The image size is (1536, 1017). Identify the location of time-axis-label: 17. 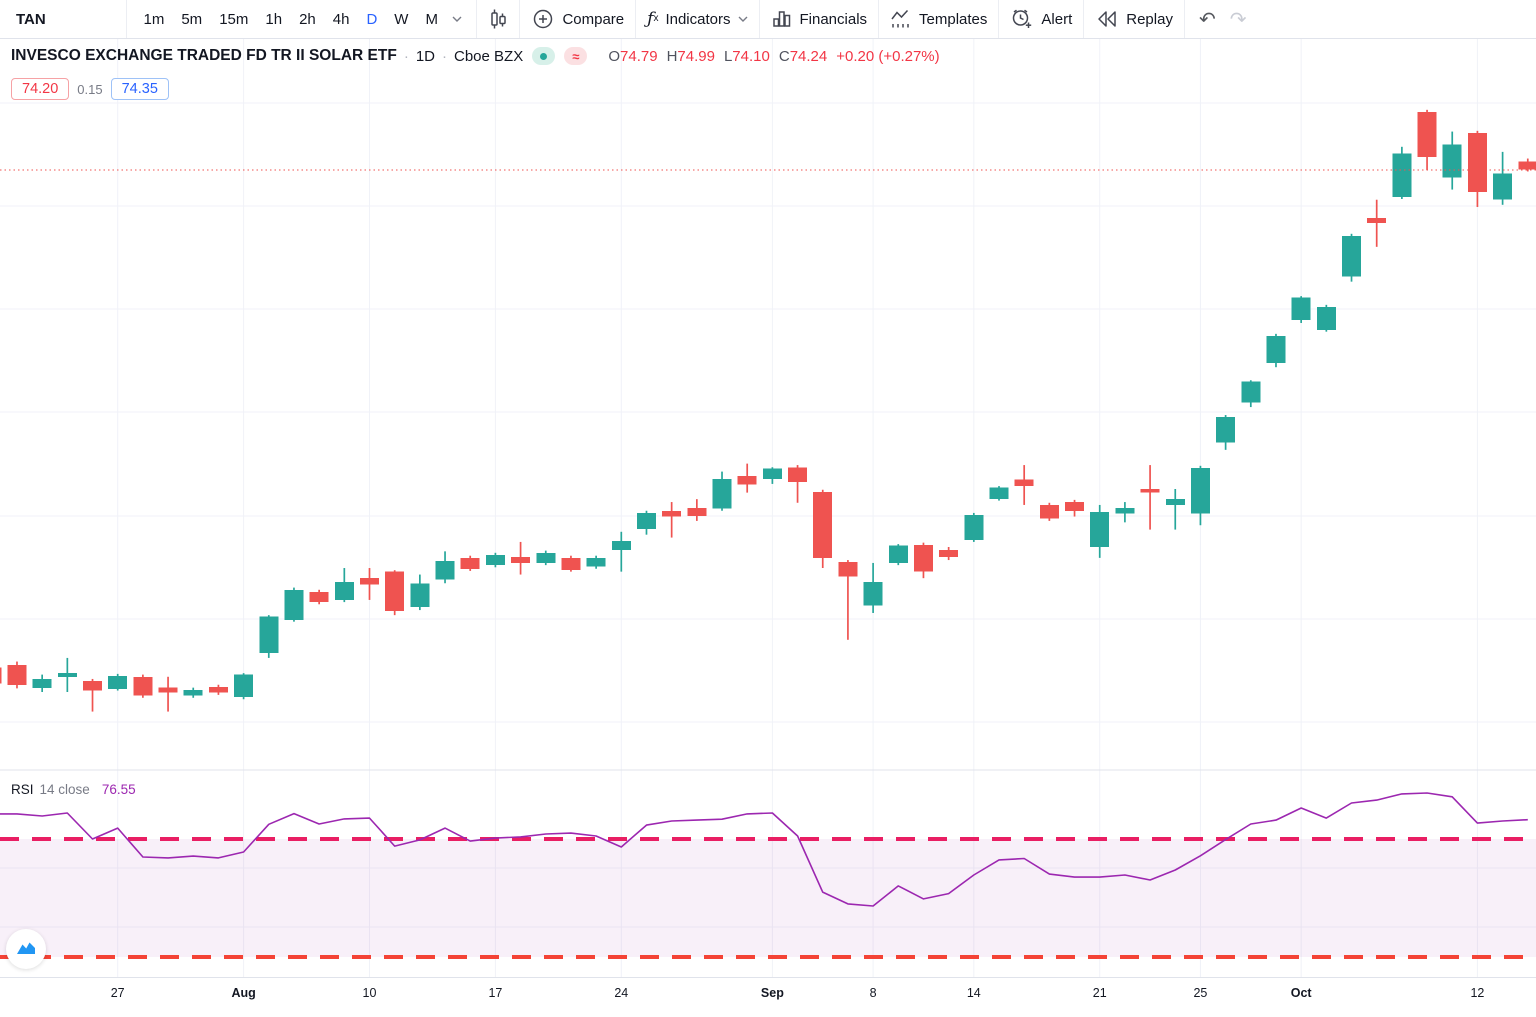
(495, 993).